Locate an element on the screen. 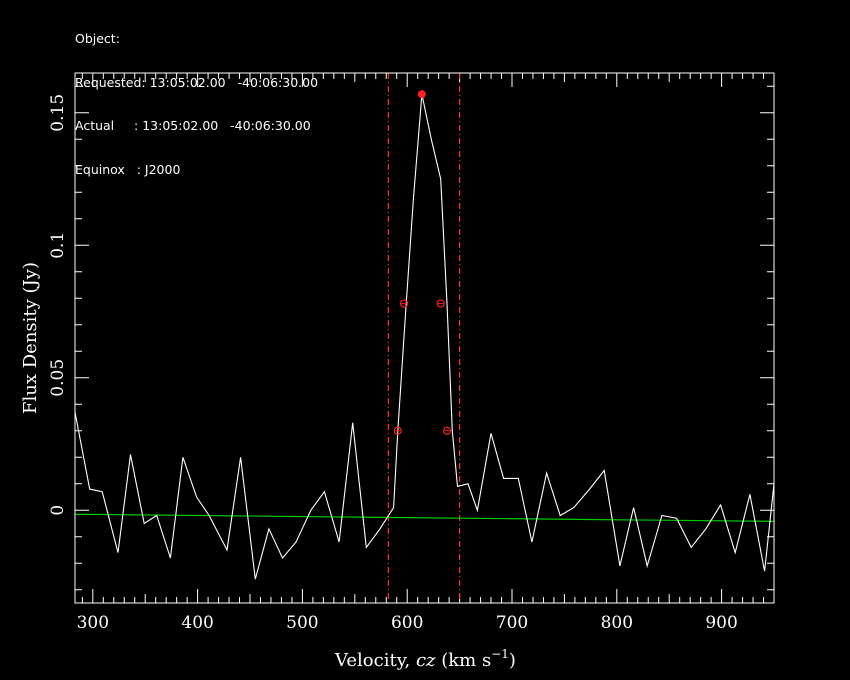 This screenshot has width=850, height=680. x-tick-label: 600 is located at coordinates (407, 623).